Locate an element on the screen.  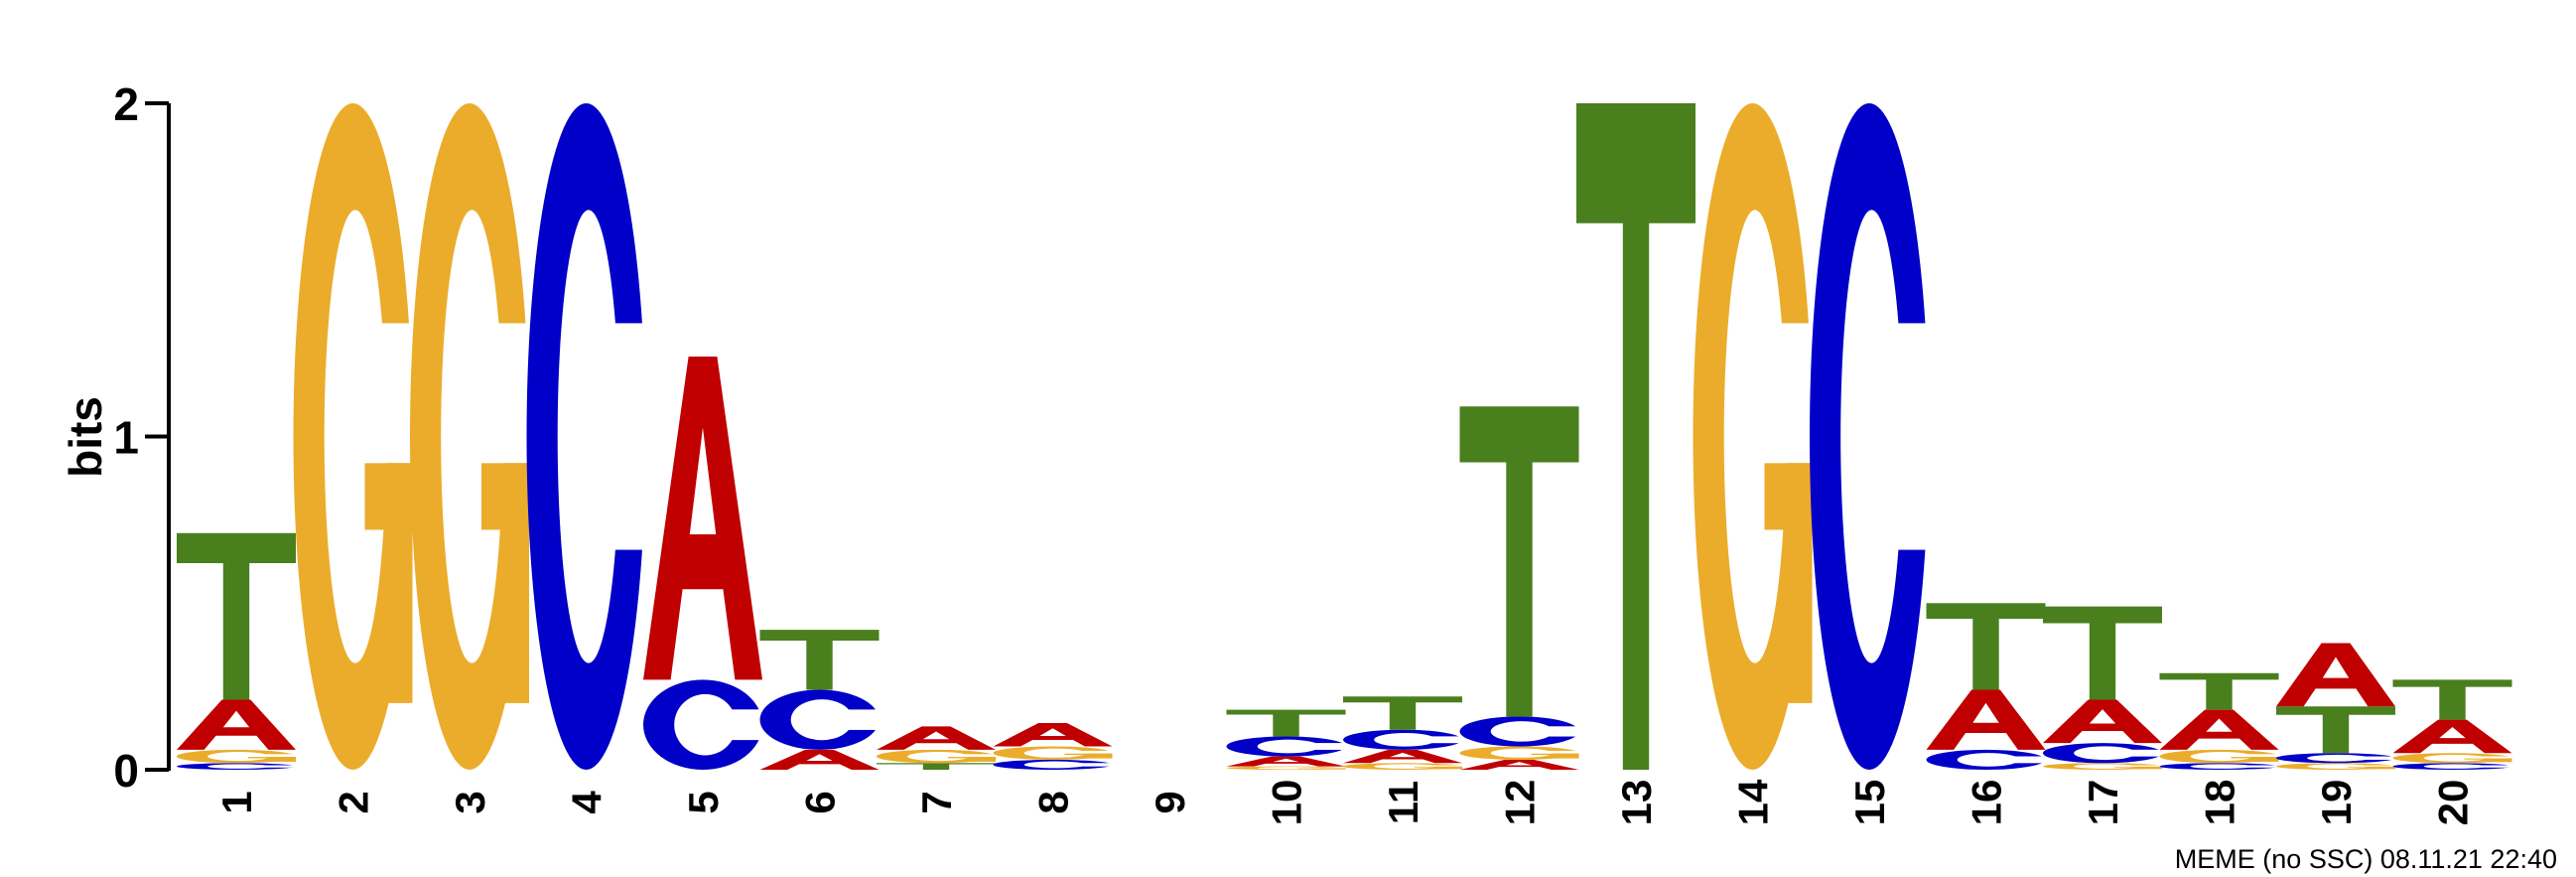
footer-text: MEME (no SSC) 08.11.21 22:40 is located at coordinates (2366, 859).